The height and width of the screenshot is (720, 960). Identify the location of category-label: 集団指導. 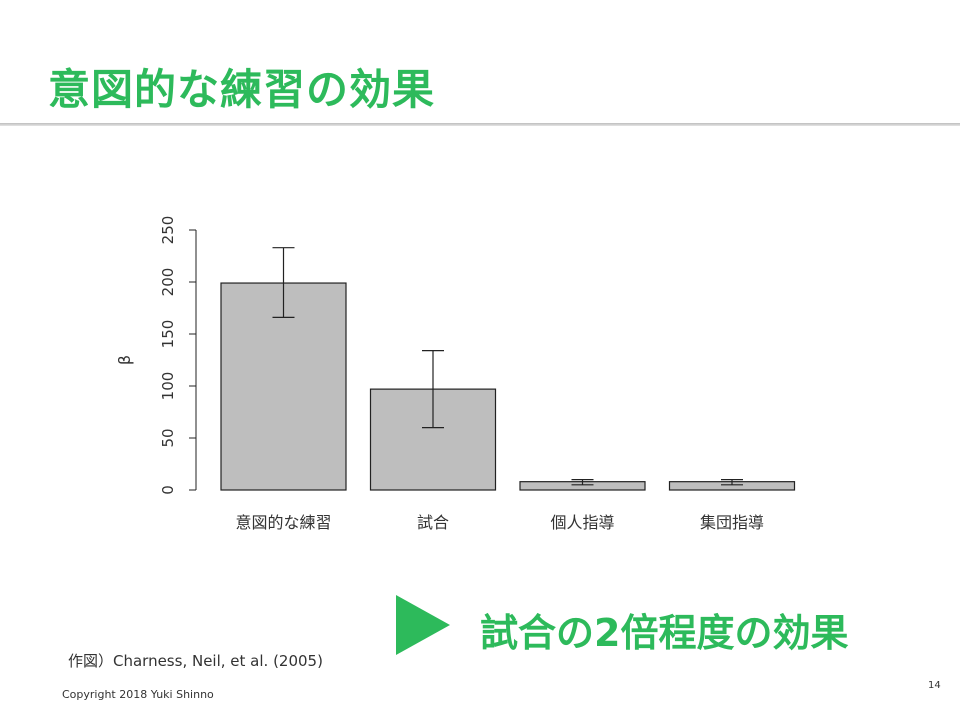
(732, 522).